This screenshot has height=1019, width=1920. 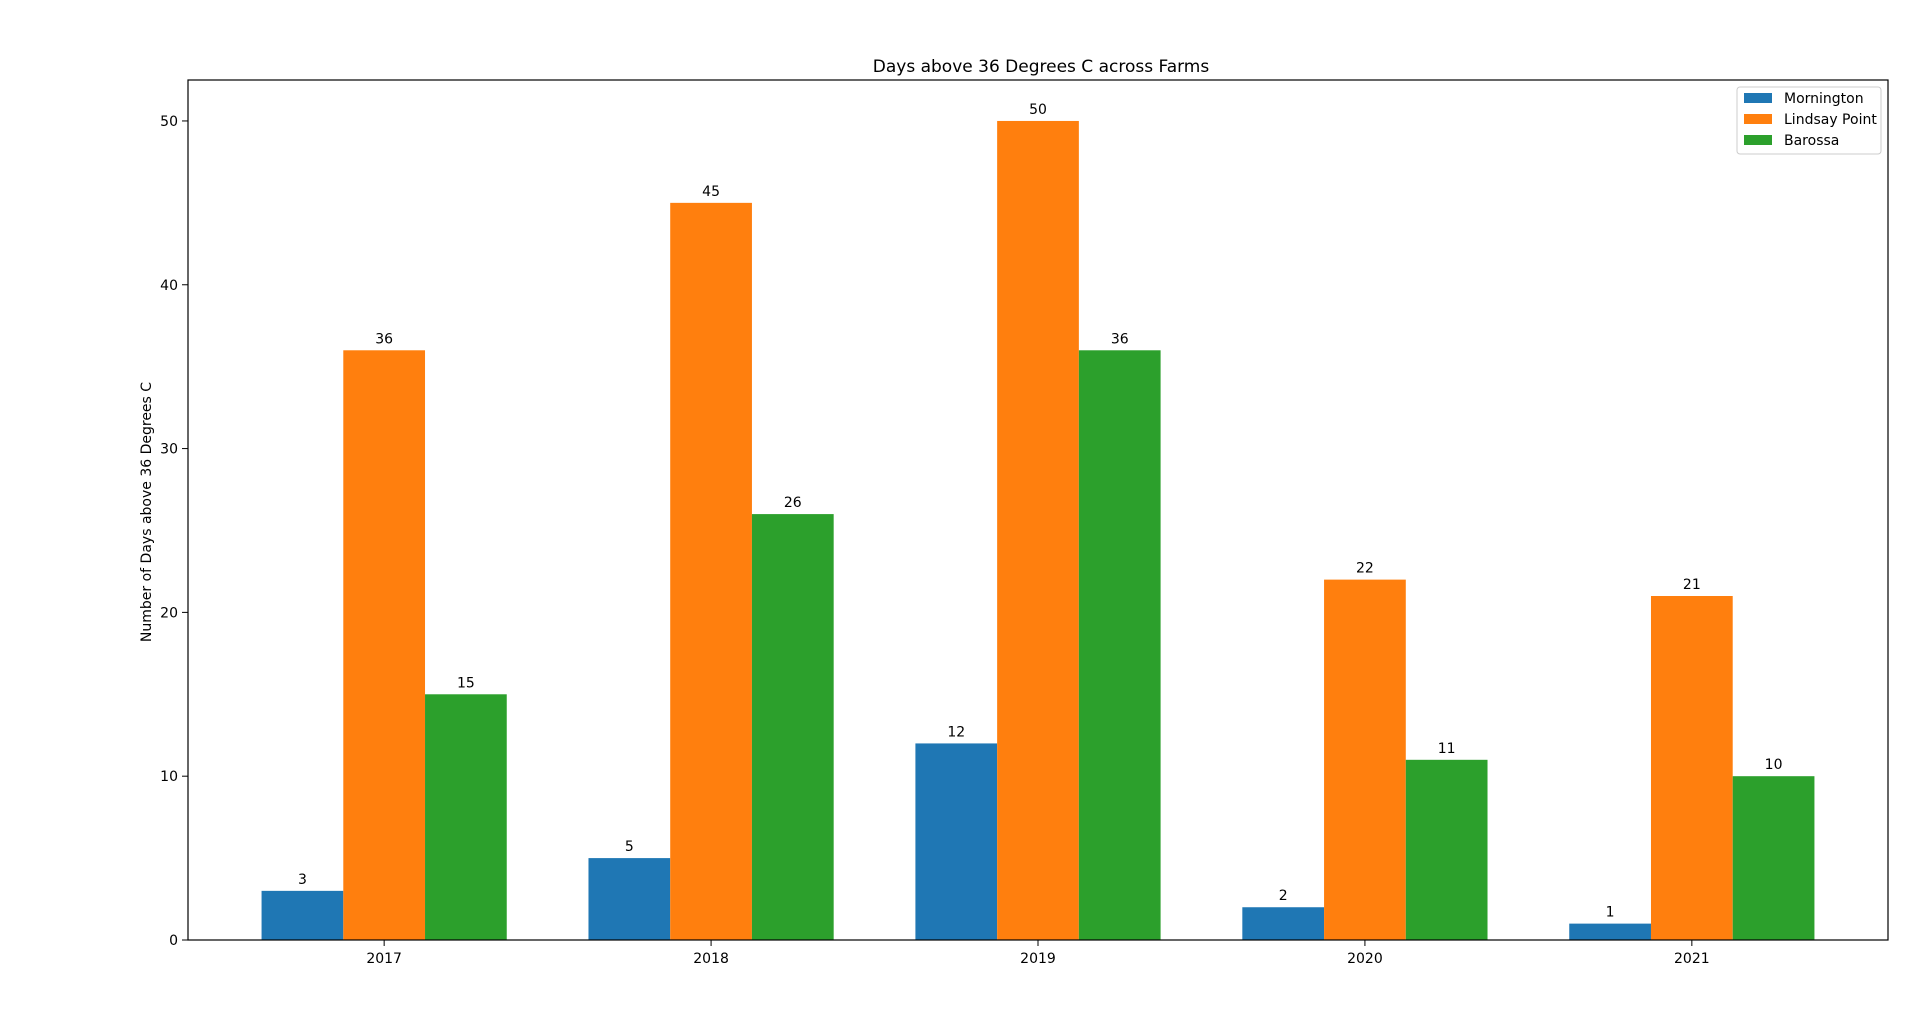 I want to click on bar-lindsay-point-2019, so click(x=1038, y=530).